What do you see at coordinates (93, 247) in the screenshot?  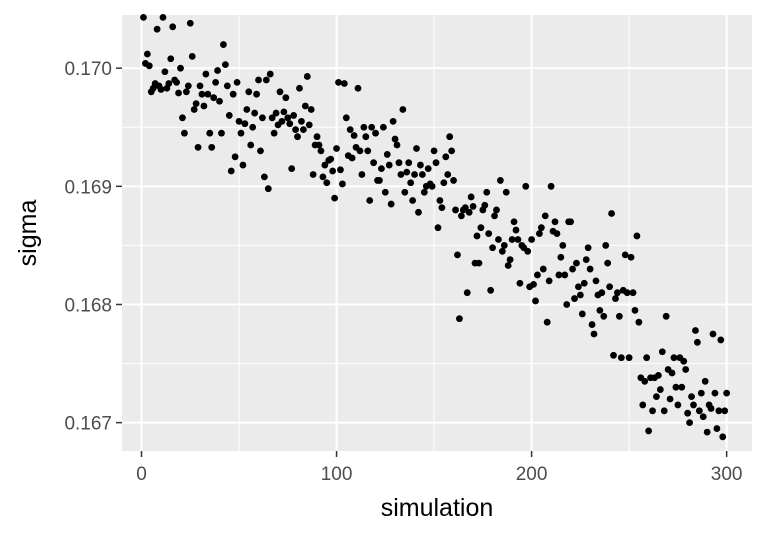 I see `y-axis: 0.167 0.168 0.169 0.170` at bounding box center [93, 247].